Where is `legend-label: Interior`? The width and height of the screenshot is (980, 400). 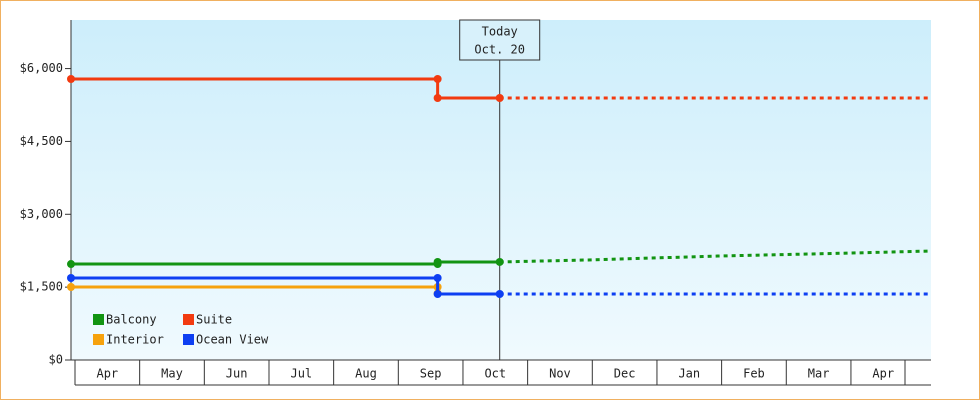 legend-label: Interior is located at coordinates (135, 340).